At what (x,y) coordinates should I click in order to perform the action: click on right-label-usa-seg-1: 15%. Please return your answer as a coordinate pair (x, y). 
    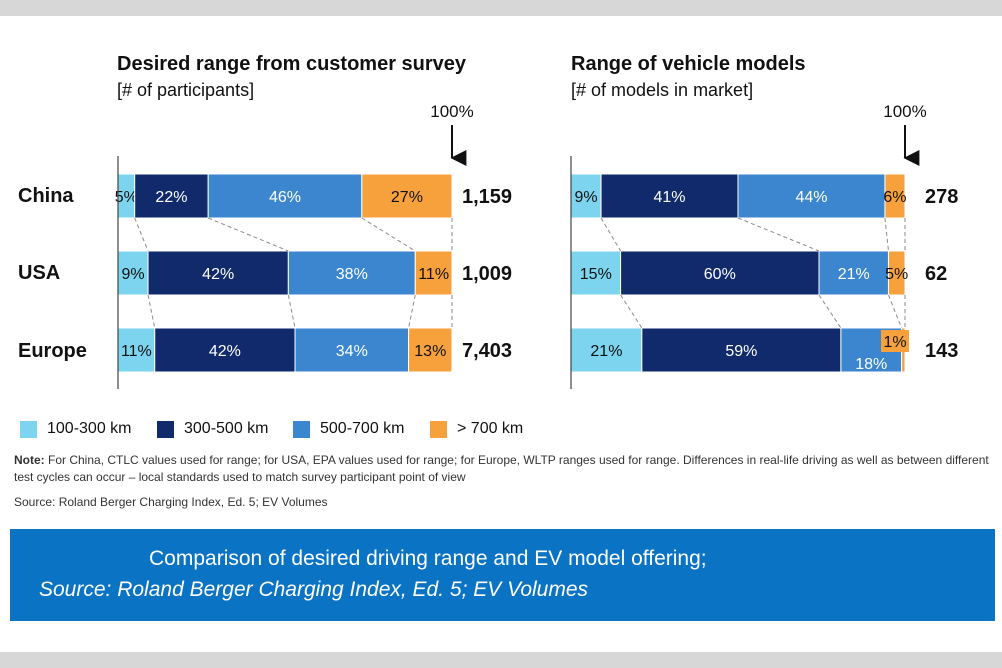
    Looking at the image, I should click on (596, 274).